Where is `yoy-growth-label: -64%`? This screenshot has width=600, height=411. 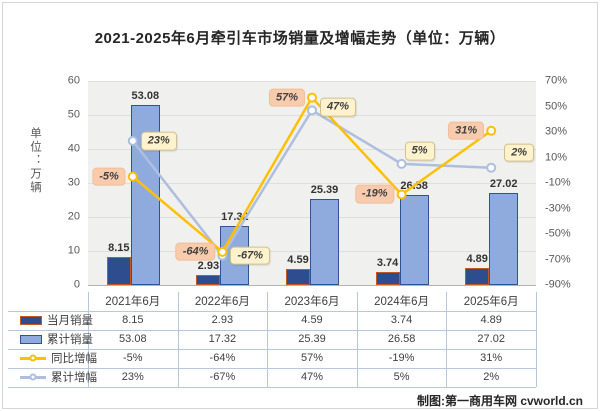 yoy-growth-label: -64% is located at coordinates (195, 252).